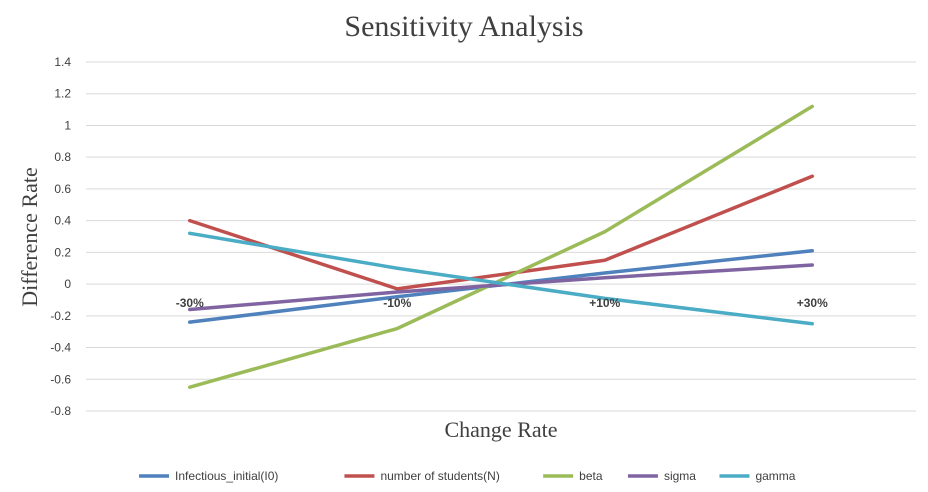  I want to click on y-tick-label: -0.2, so click(60, 316).